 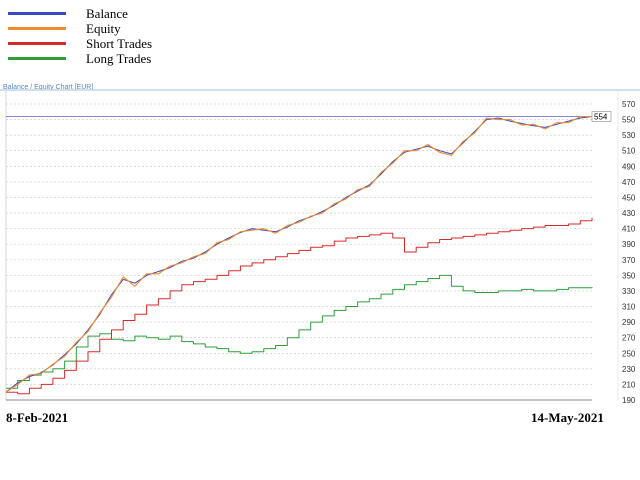 I want to click on y-tick-label: 410, so click(x=629, y=229).